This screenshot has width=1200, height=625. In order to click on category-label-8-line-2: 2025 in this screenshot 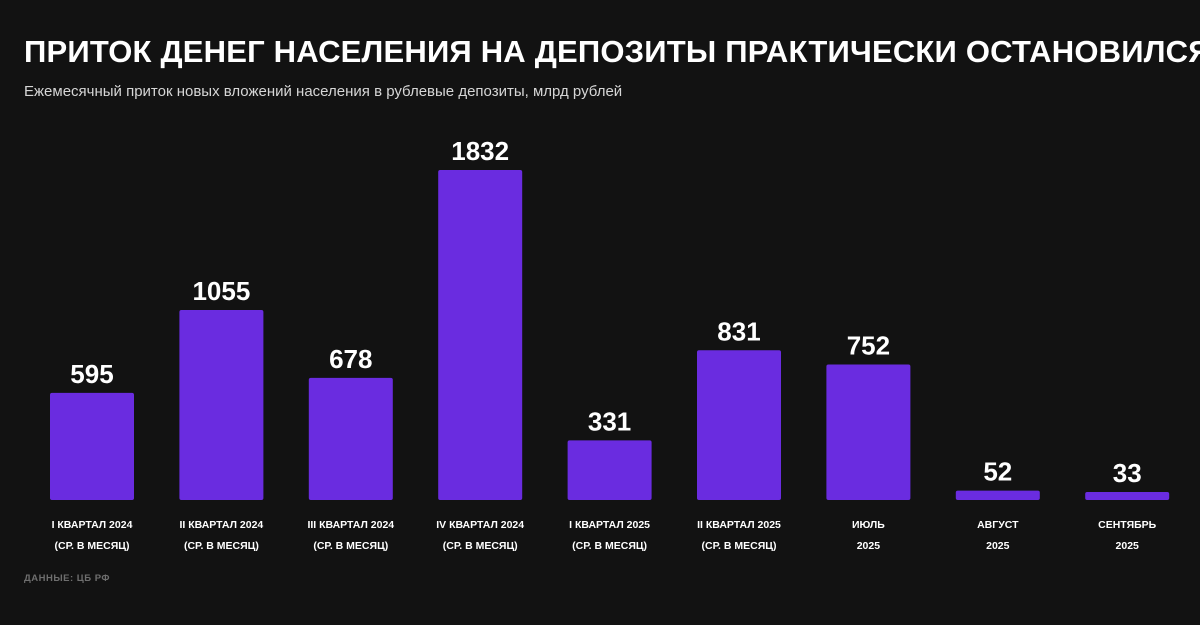, I will do `click(998, 546)`.